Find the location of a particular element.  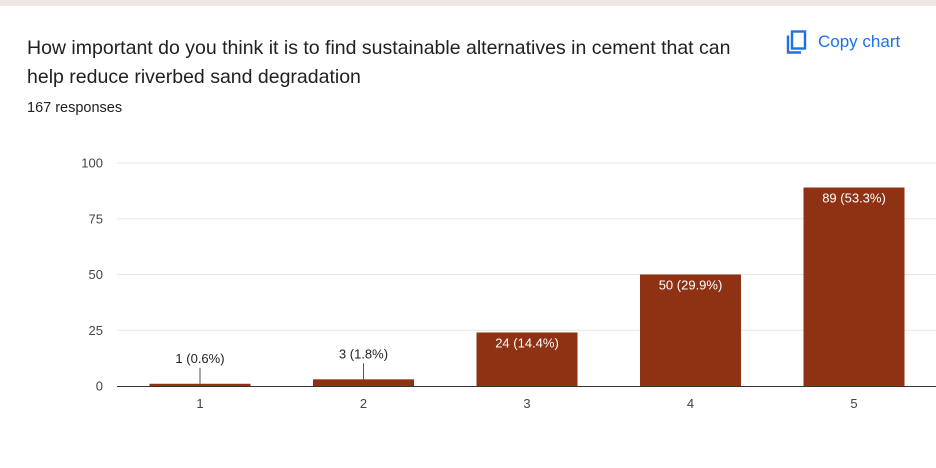

copy-chart-button: Copy chart is located at coordinates (843, 42).